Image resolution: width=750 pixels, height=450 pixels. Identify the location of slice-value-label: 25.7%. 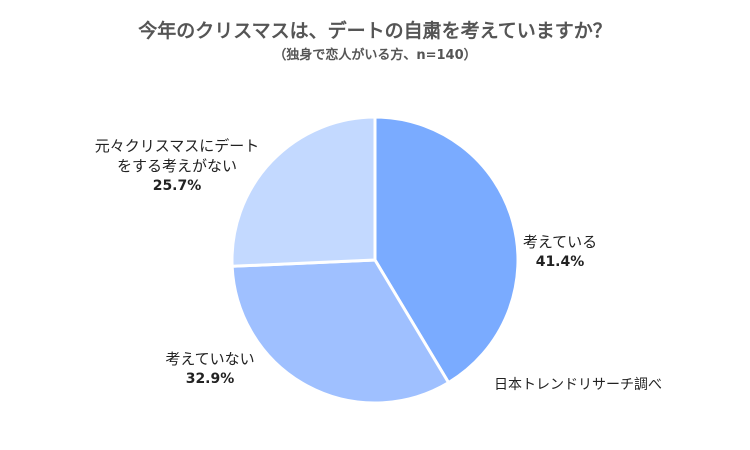
(177, 186).